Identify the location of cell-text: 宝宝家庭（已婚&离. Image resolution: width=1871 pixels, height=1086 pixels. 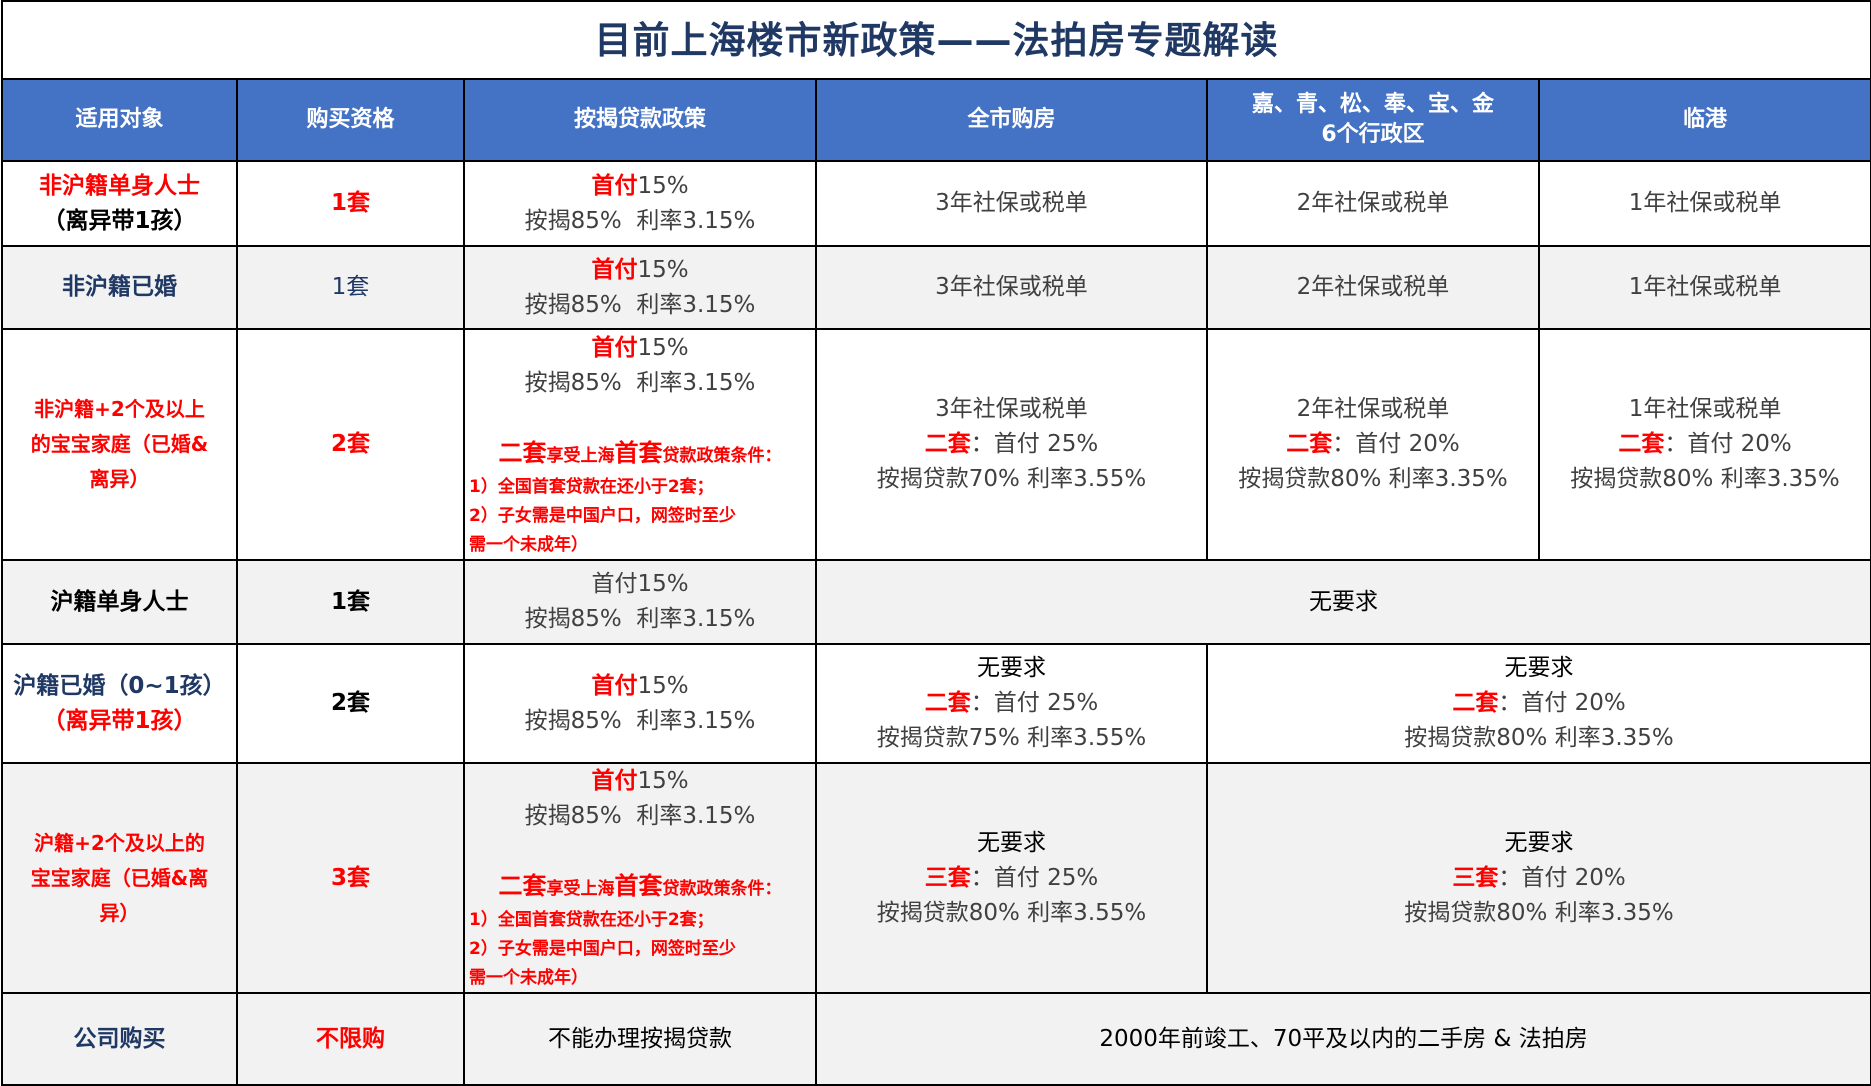
(119, 877).